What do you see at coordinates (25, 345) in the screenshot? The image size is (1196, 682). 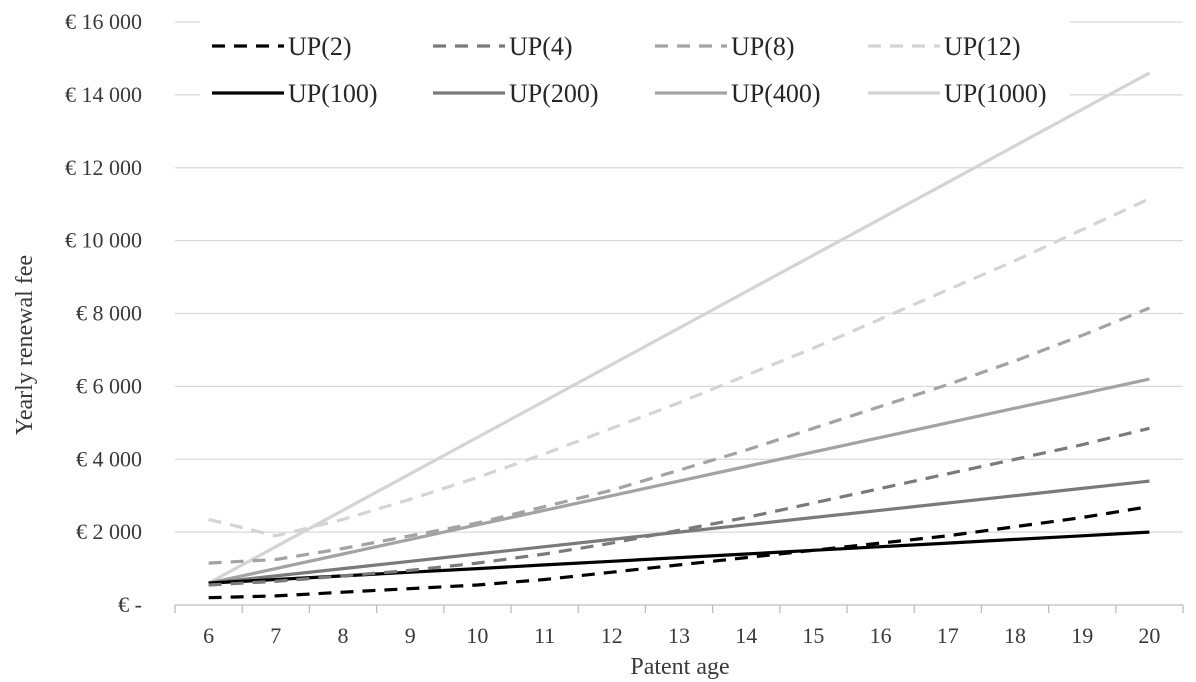 I see `y-axis-title: Yearly renewal fee` at bounding box center [25, 345].